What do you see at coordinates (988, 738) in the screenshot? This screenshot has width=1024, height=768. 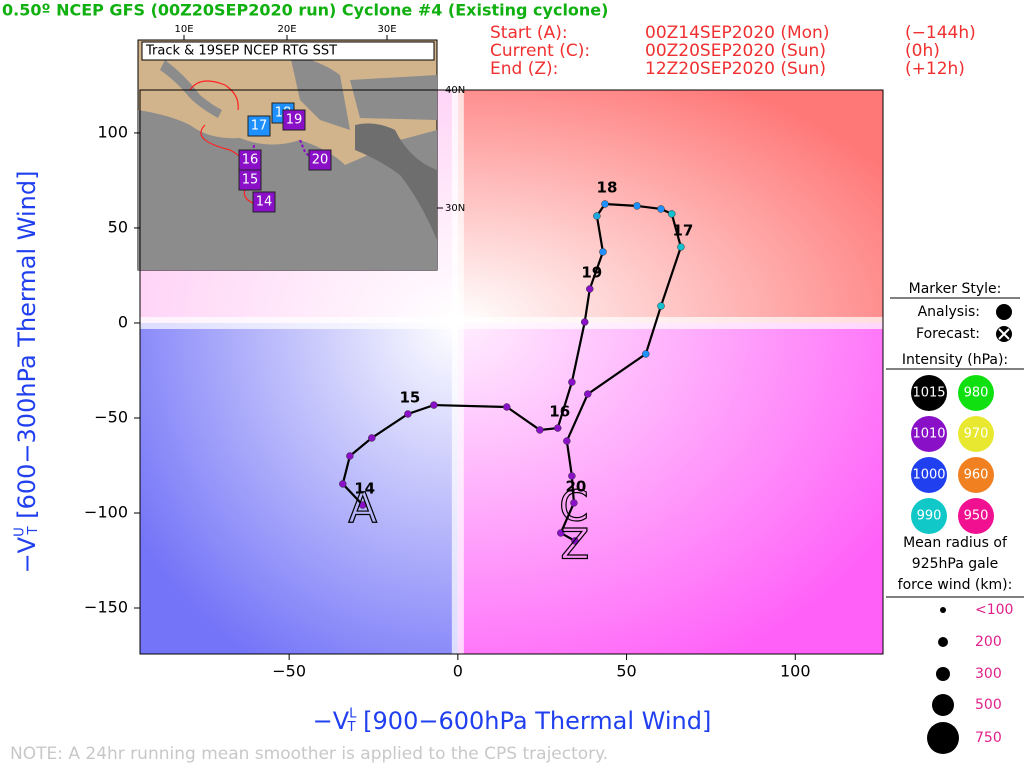 I see `legend-text: 750` at bounding box center [988, 738].